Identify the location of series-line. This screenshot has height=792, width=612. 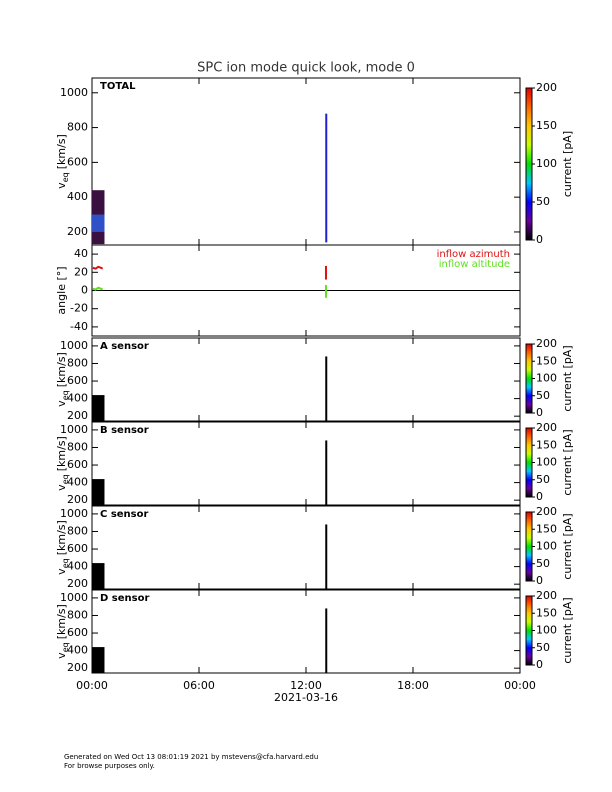
(98, 288).